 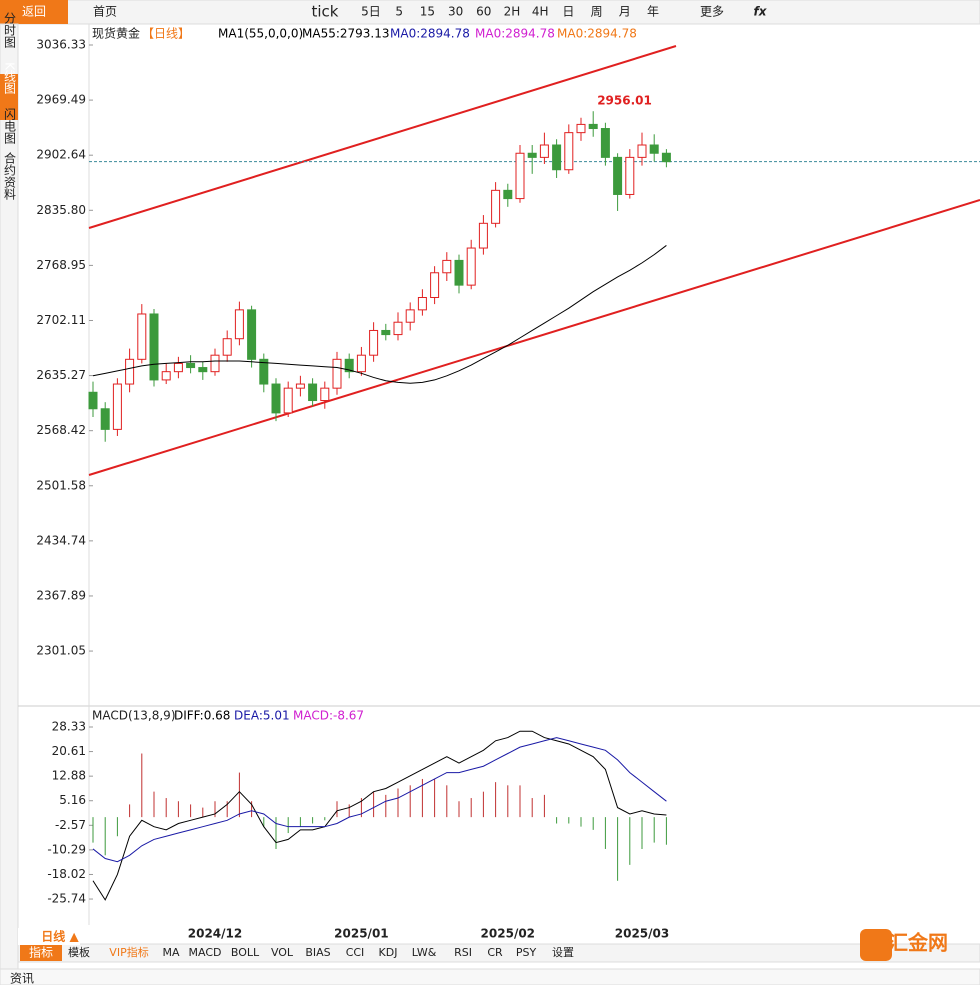 I want to click on indicator-tab: 模板, so click(x=79, y=952).